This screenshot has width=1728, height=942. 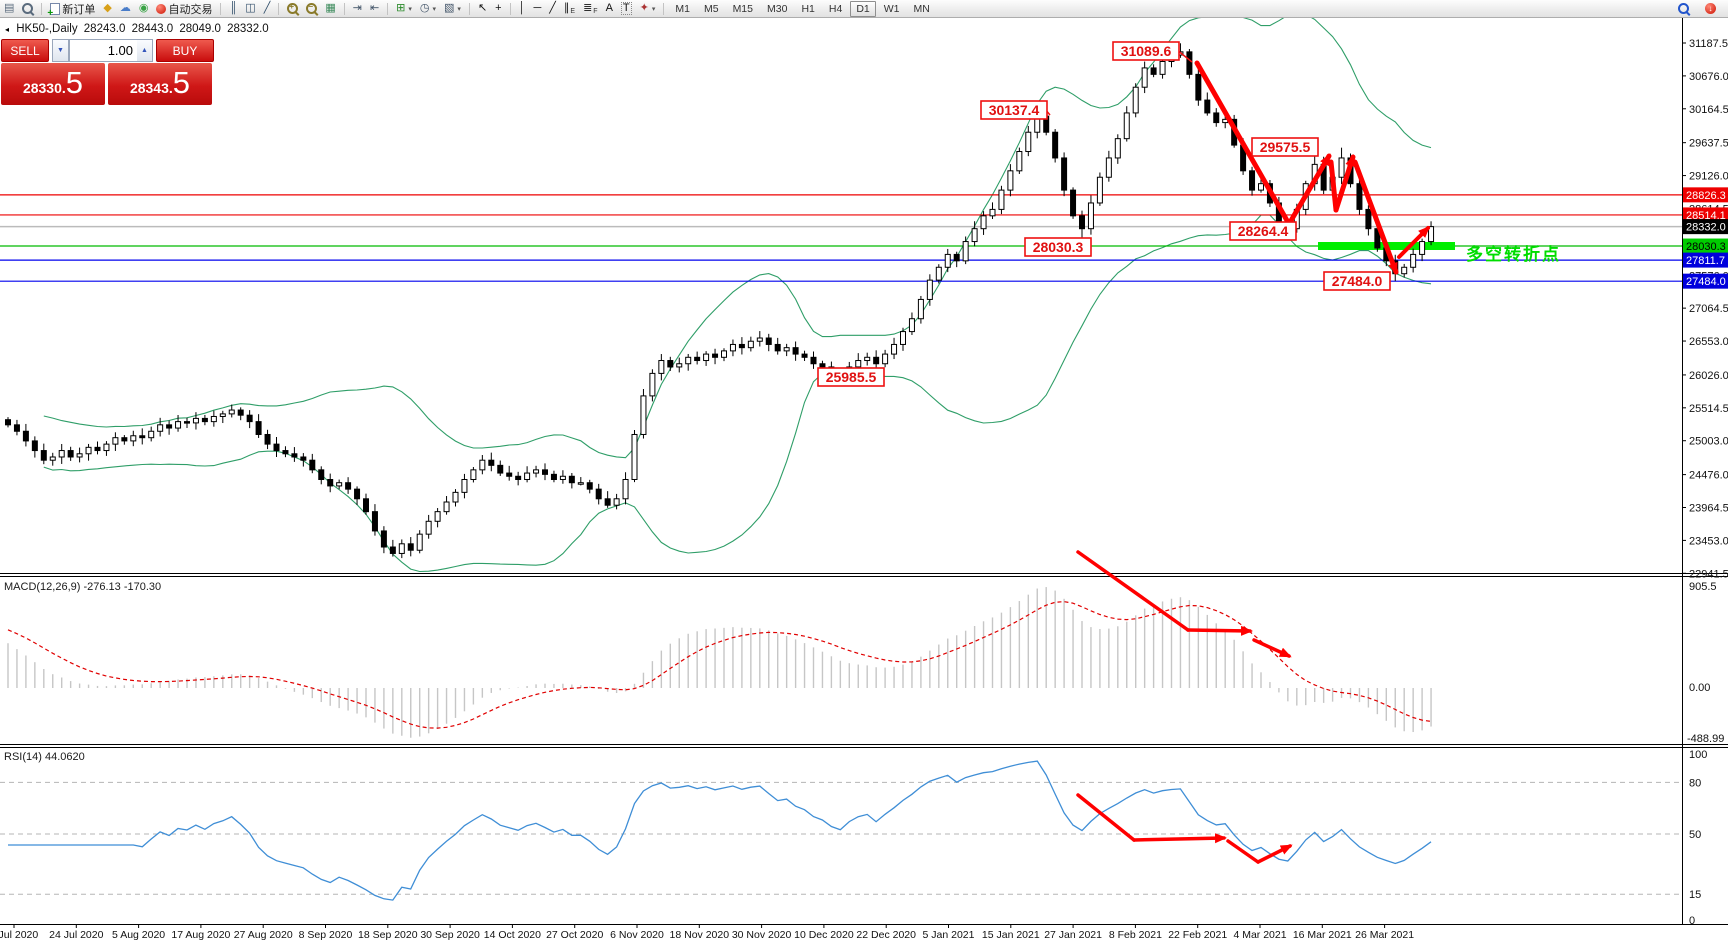 I want to click on line-chart-icon: ╱, so click(x=267, y=8).